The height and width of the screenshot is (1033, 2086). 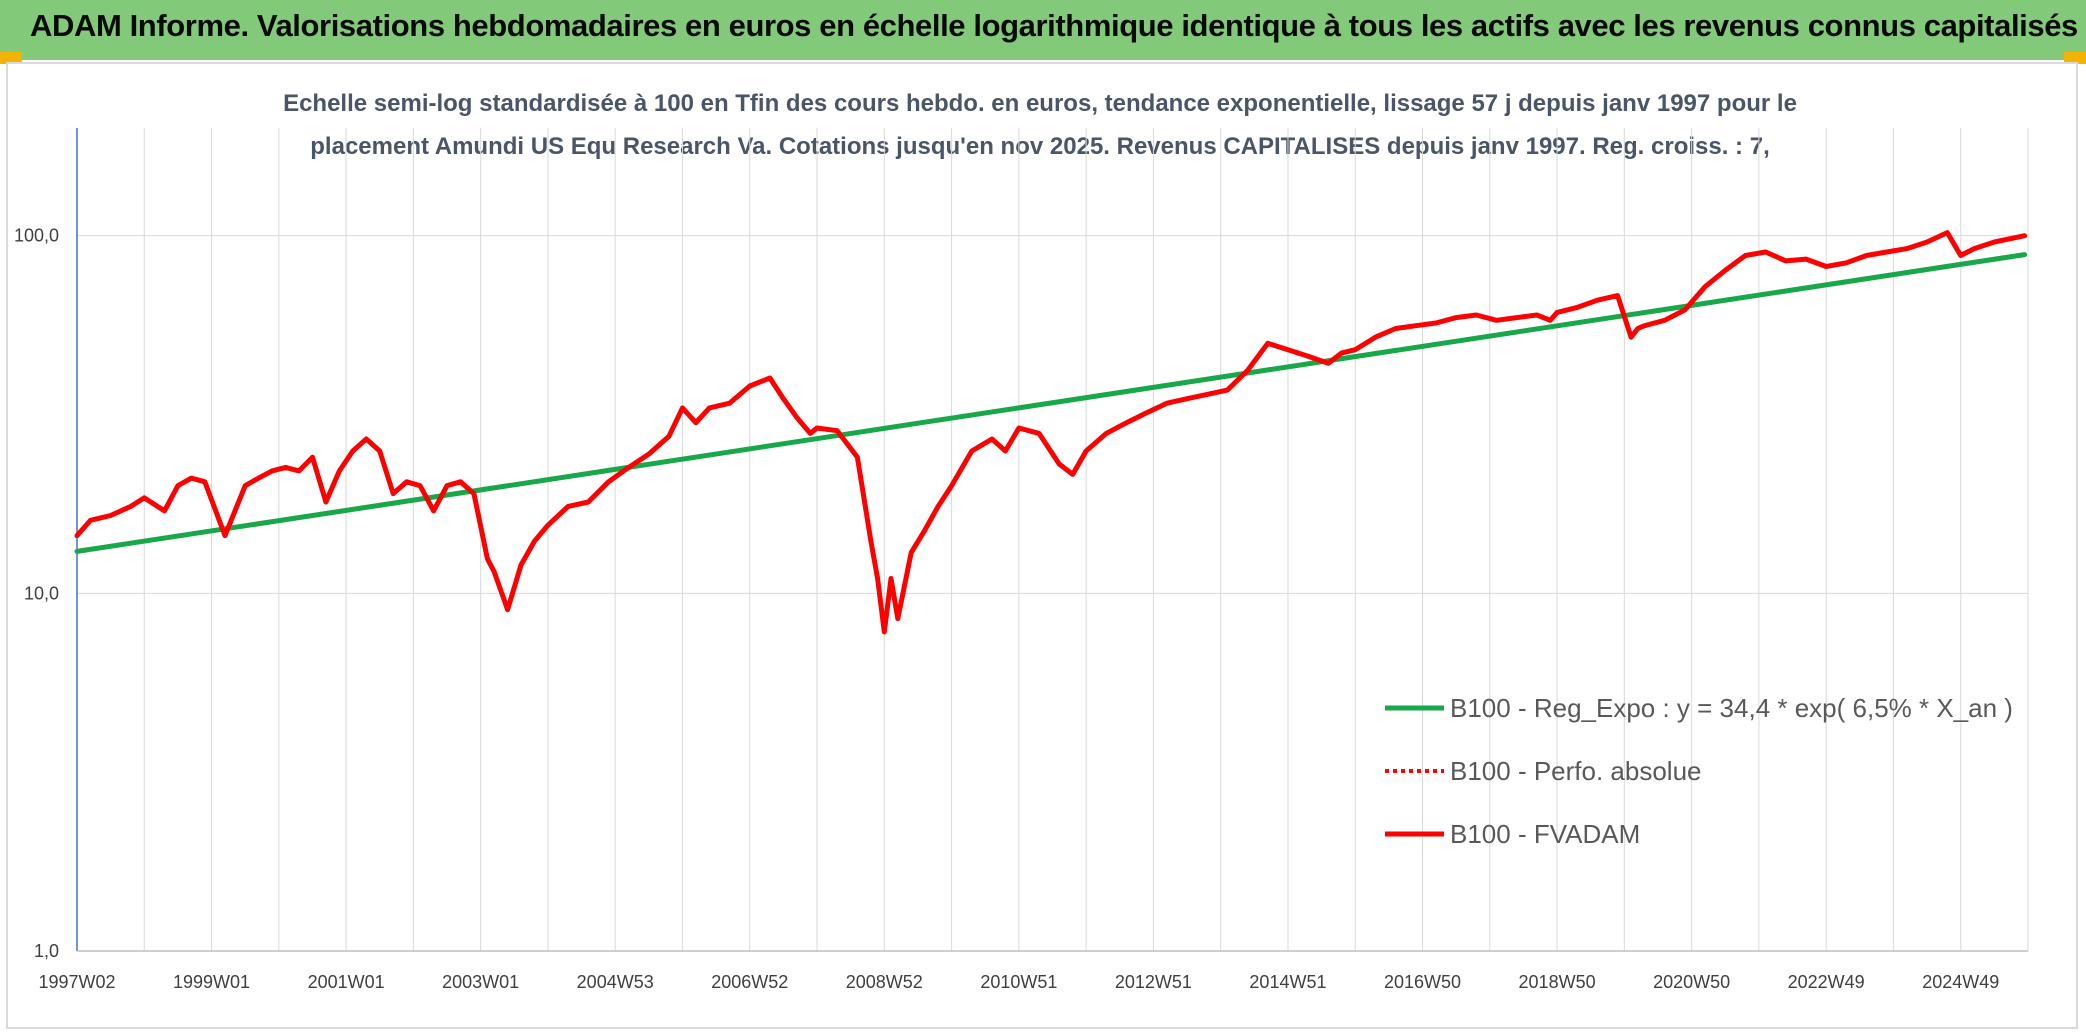 I want to click on corner-mark-right, so click(x=2075, y=58).